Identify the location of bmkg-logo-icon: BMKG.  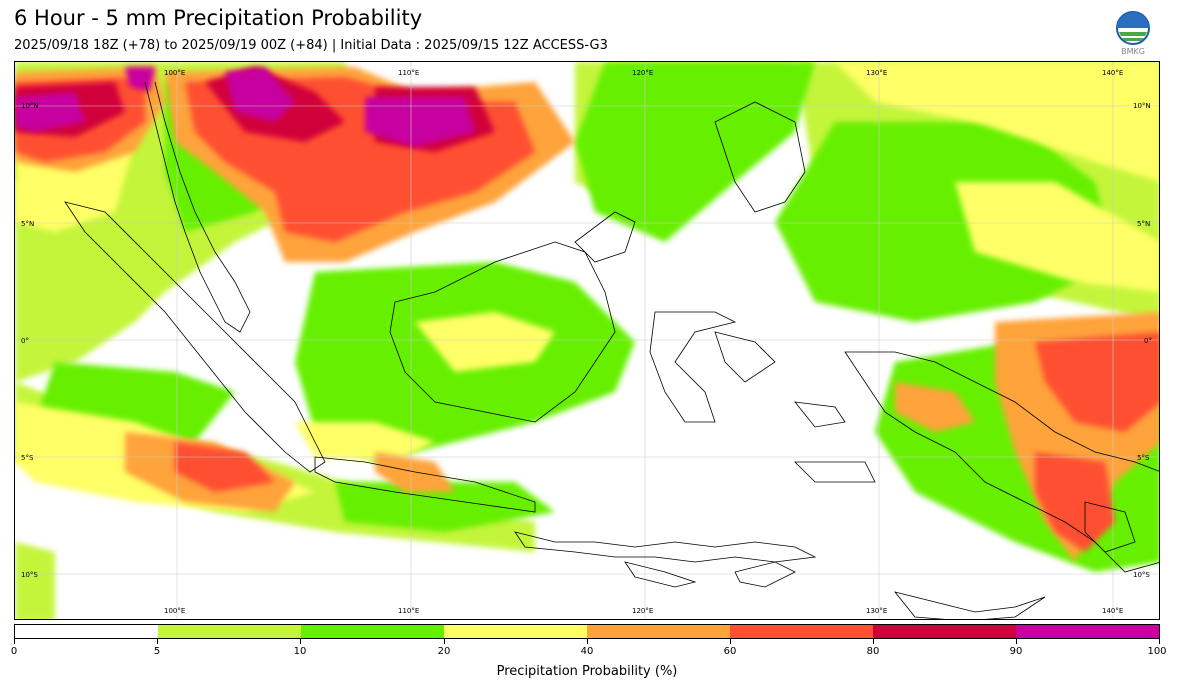
(1133, 33).